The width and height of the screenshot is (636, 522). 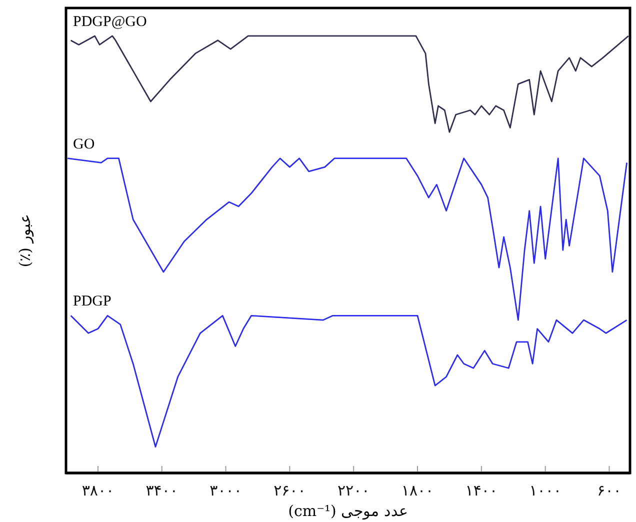 I want to click on x-axis-title: عدد موجی (cm⁻¹), so click(x=348, y=511).